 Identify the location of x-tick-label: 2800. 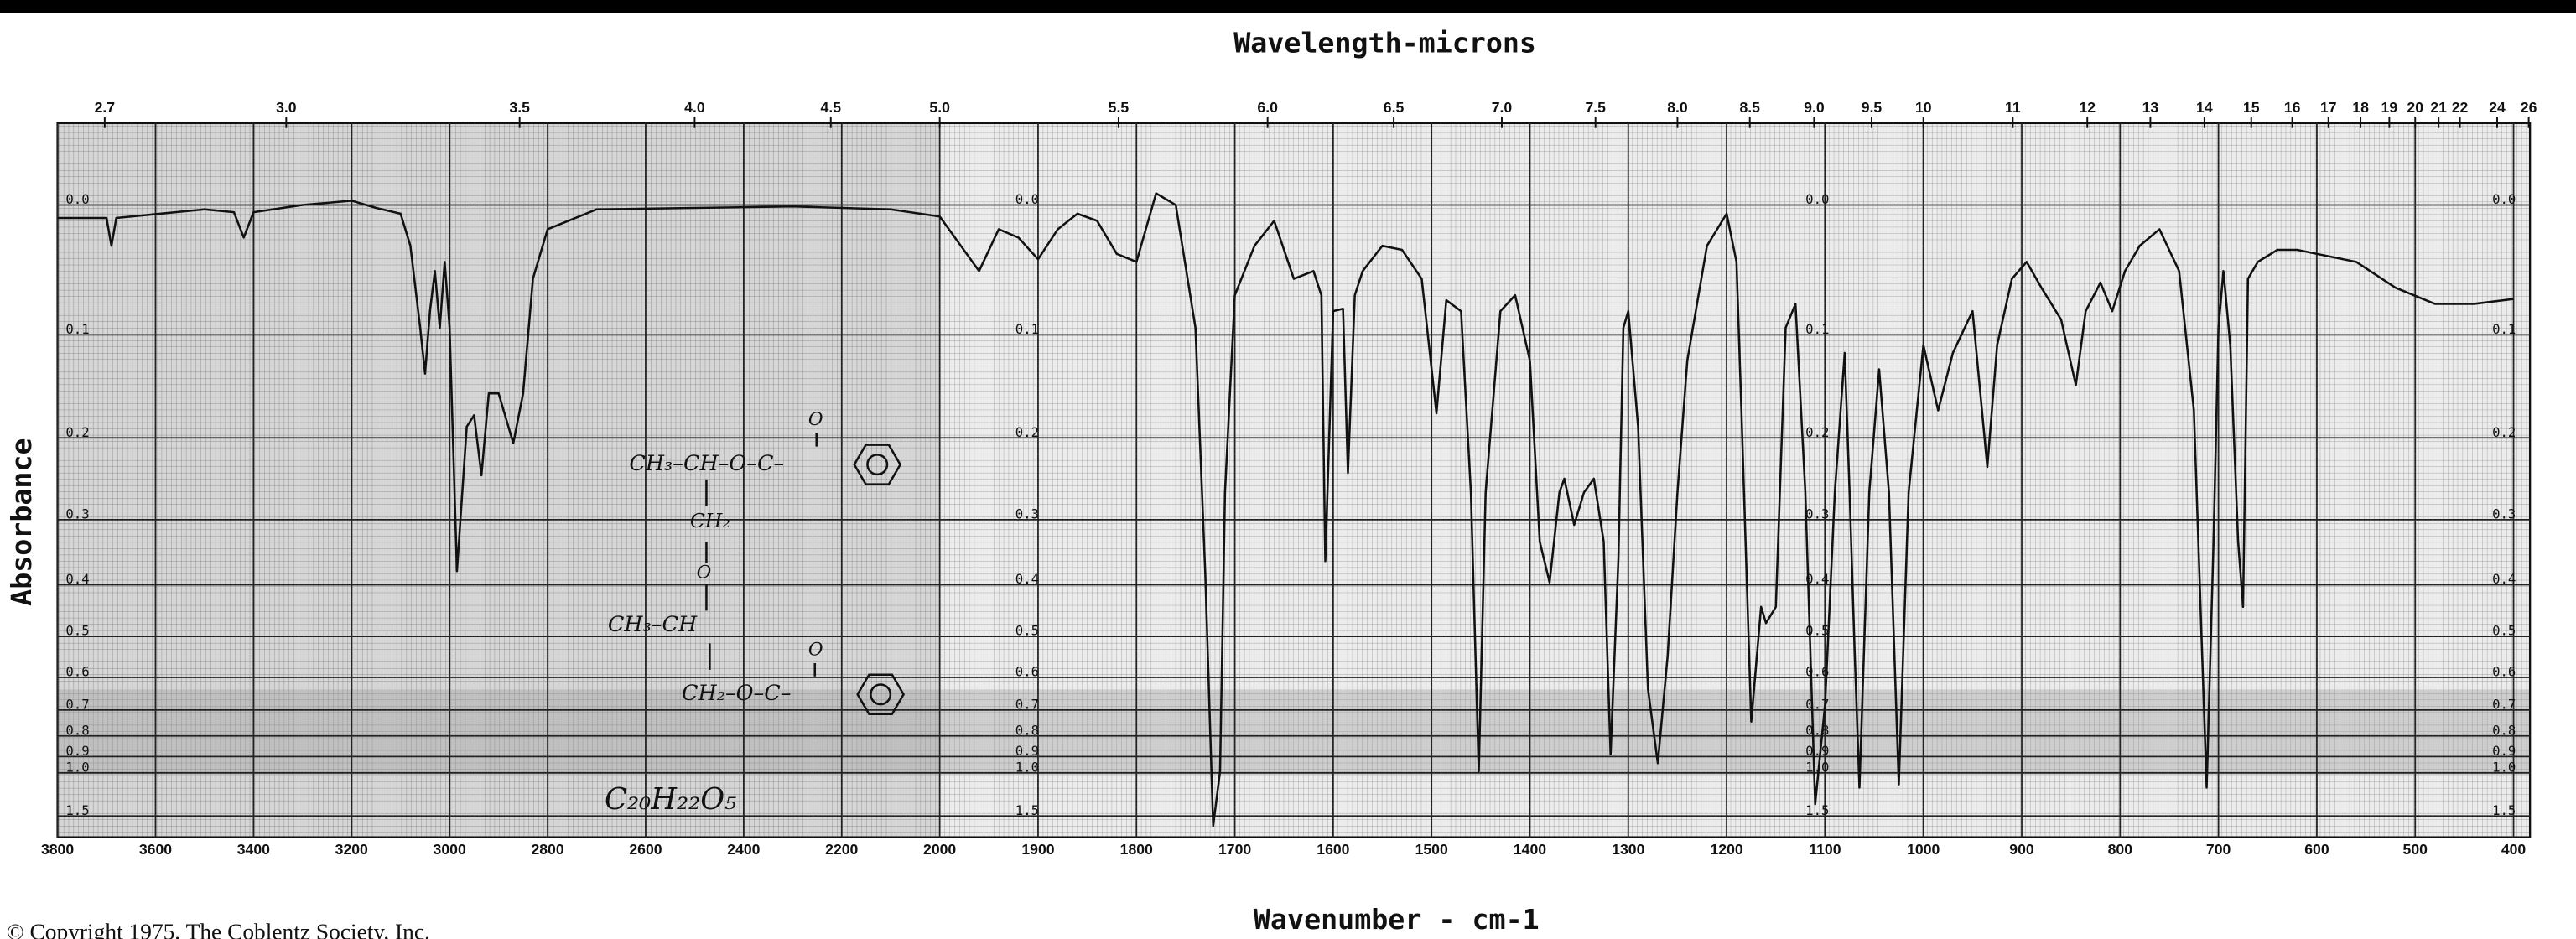
(547, 850).